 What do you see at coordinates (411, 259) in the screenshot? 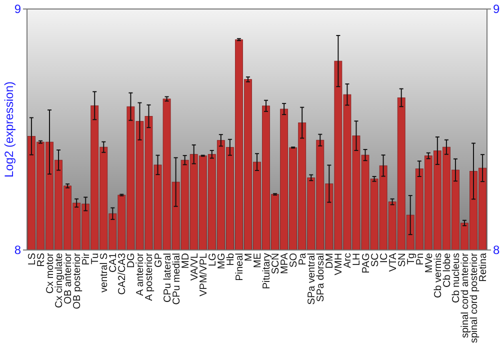
I see `x-tick-label: Tg` at bounding box center [411, 259].